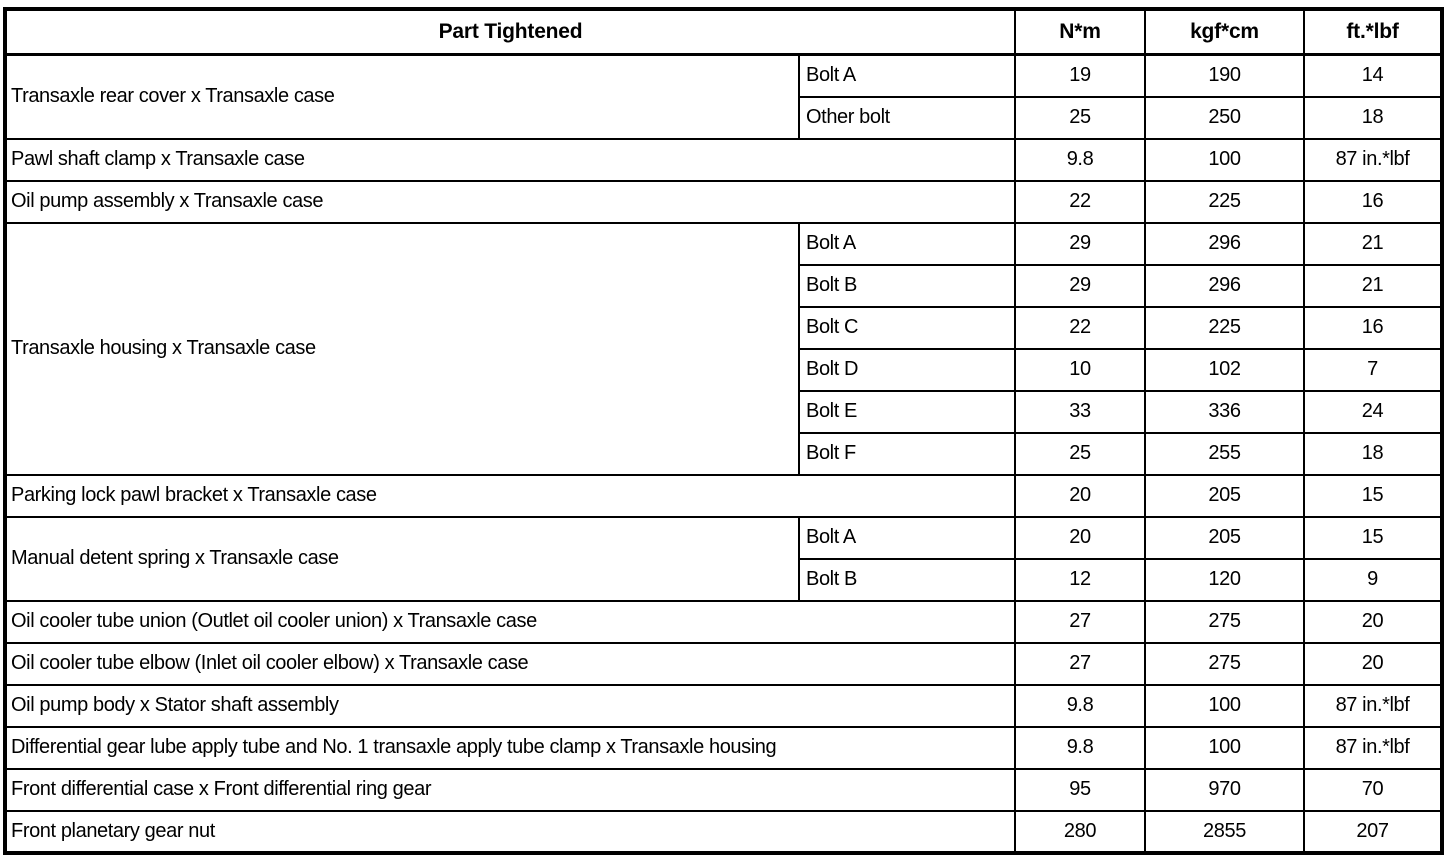 The height and width of the screenshot is (860, 1456). Describe the element at coordinates (1080, 789) in the screenshot. I see `nm-value-cell: 95` at that location.